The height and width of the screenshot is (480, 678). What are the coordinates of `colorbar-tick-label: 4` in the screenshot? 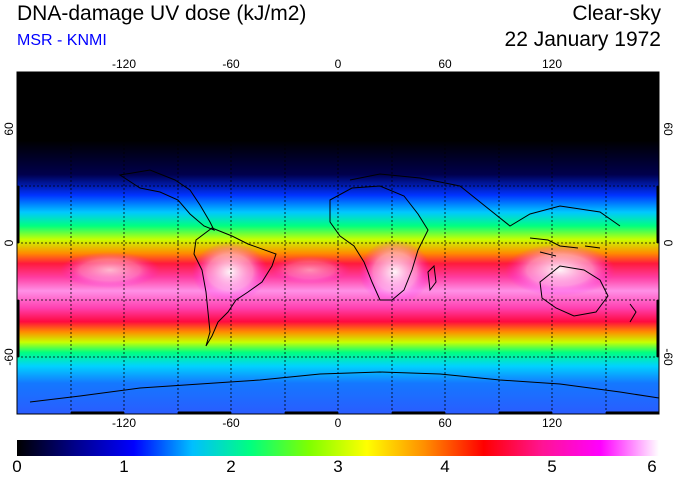 It's located at (445, 466).